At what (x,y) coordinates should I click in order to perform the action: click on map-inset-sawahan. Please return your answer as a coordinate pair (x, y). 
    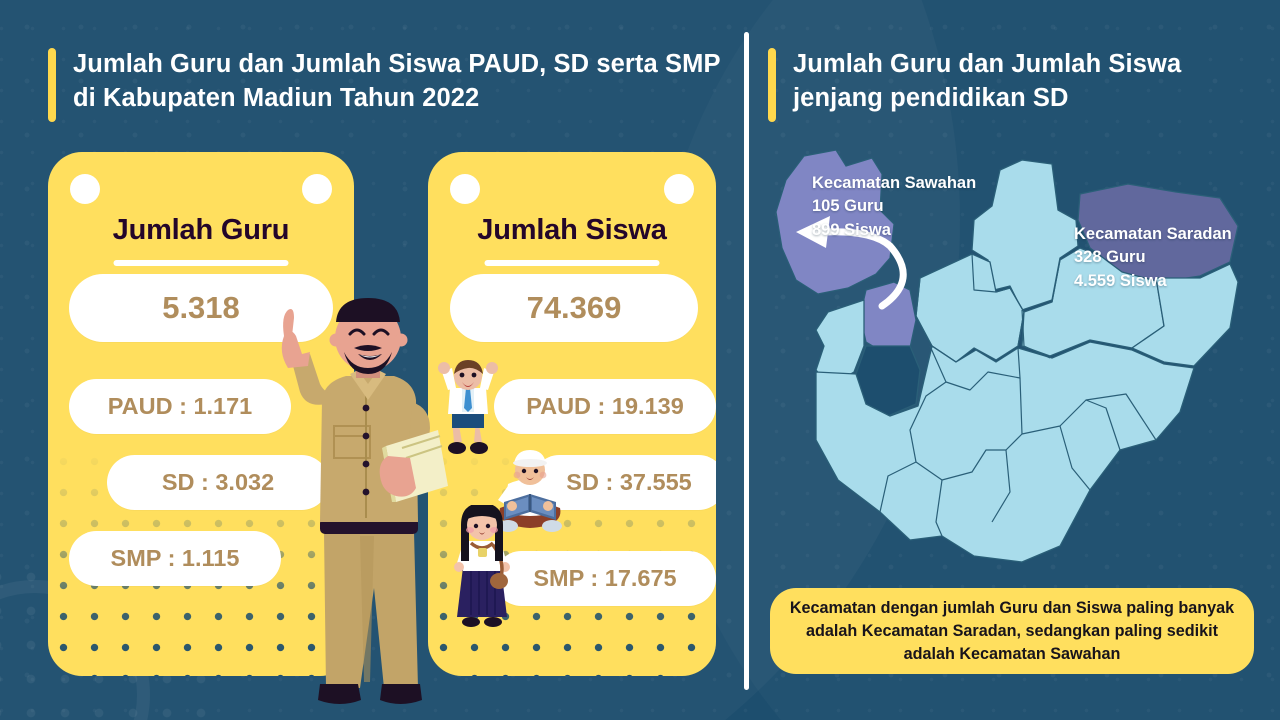
    Looking at the image, I should click on (835, 222).